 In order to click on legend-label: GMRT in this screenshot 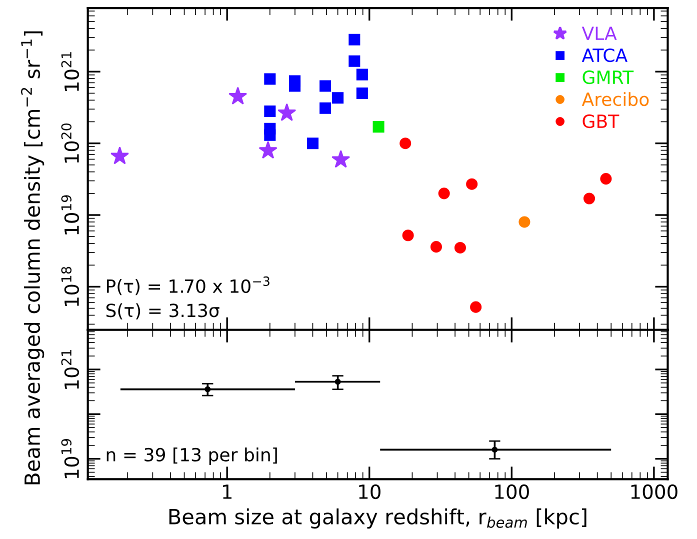, I will do `click(608, 77)`.